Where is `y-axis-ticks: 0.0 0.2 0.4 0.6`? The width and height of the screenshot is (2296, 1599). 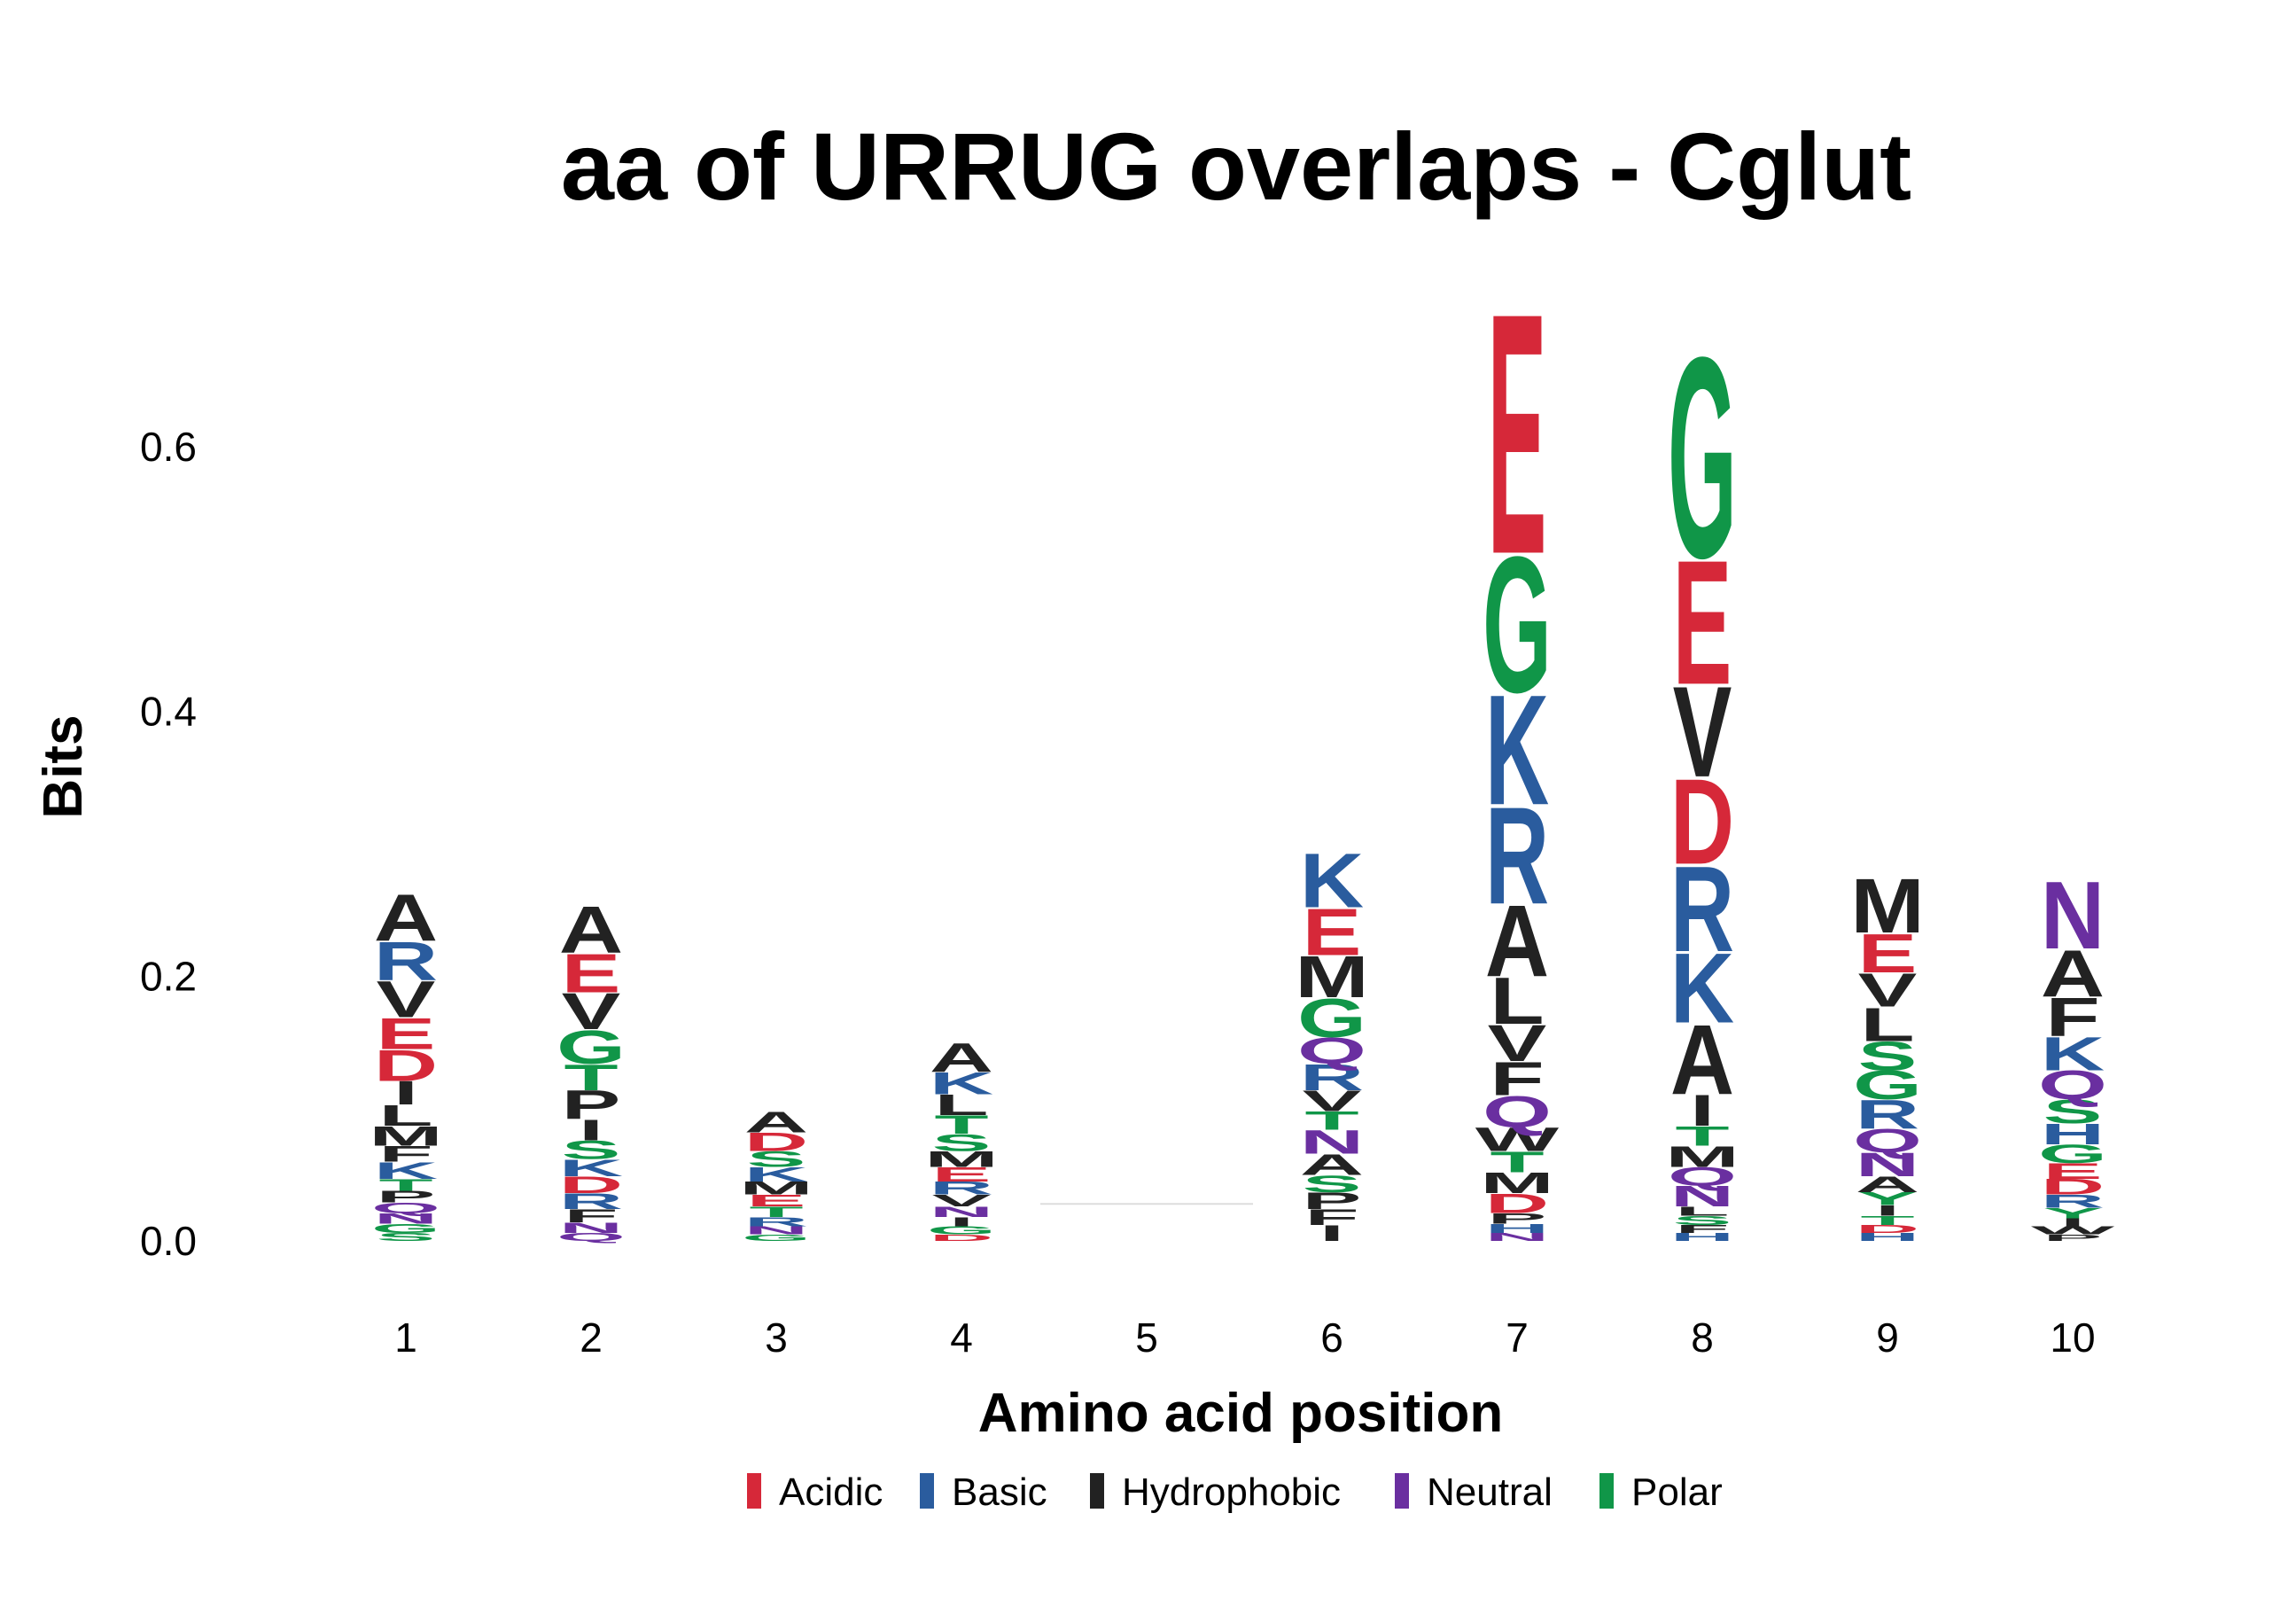
y-axis-ticks: 0.0 0.2 0.4 0.6 is located at coordinates (168, 844).